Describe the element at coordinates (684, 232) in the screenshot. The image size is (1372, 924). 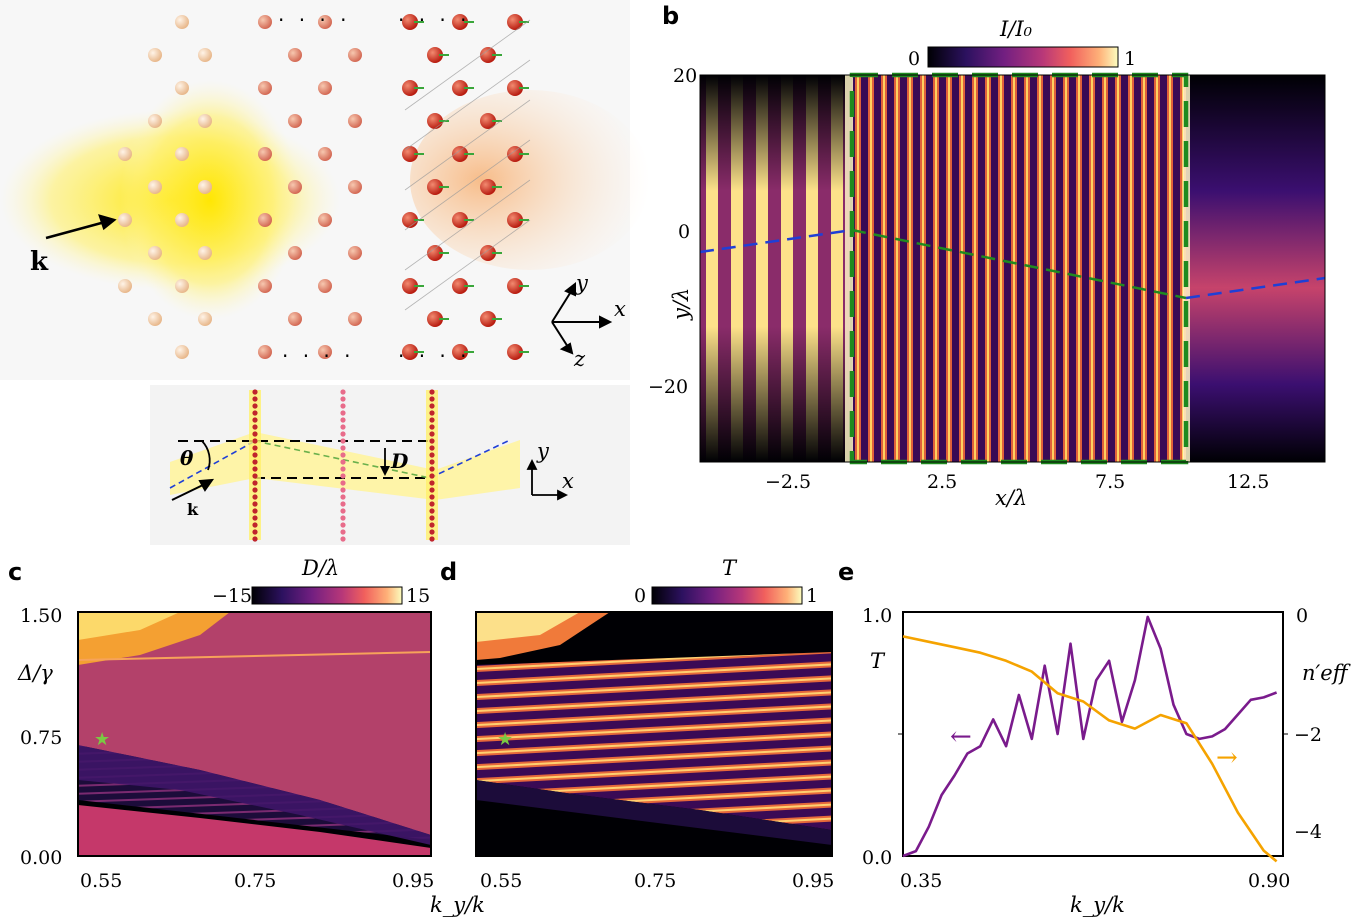
I see `b-ytick-0: 0` at that location.